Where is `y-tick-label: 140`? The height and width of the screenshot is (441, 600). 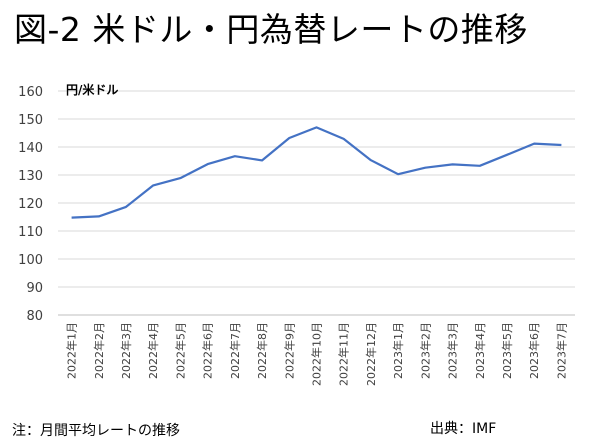
y-tick-label: 140 is located at coordinates (30, 148).